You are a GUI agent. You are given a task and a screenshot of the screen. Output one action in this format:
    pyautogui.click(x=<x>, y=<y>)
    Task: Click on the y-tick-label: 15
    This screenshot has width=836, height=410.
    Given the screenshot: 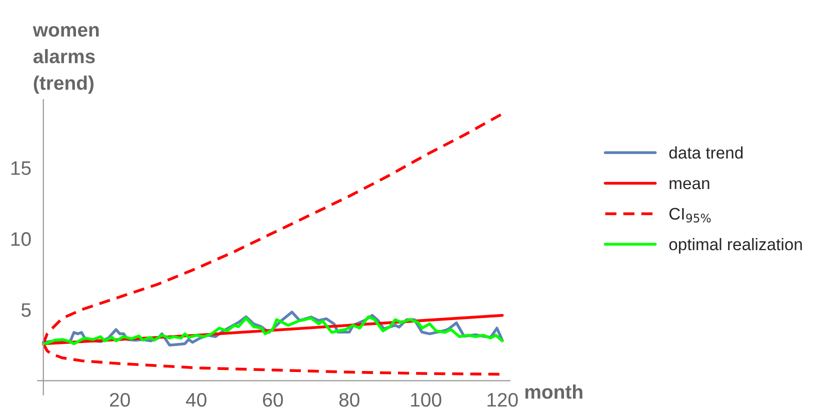 What is the action you would take?
    pyautogui.click(x=21, y=168)
    